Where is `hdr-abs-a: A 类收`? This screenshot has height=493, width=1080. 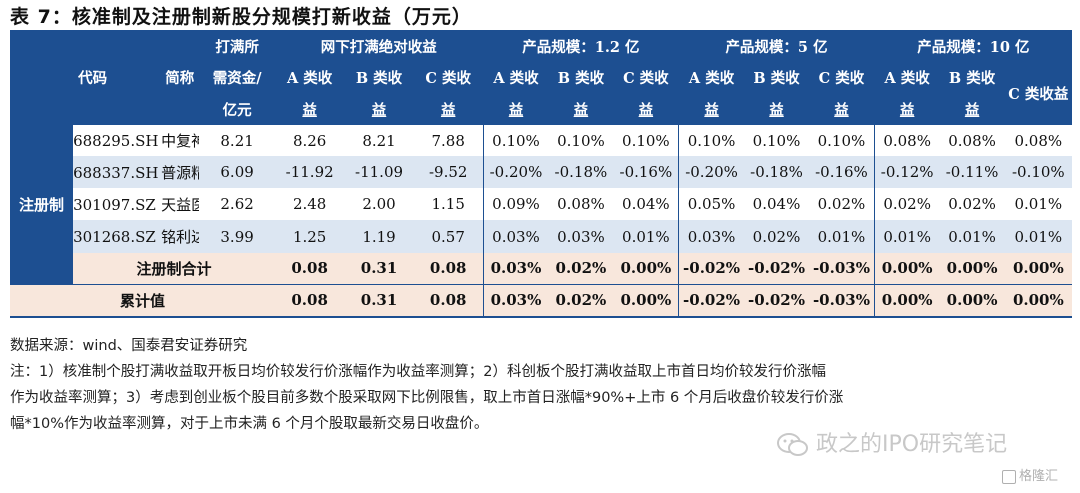
hdr-abs-a: A 类收 is located at coordinates (309, 77).